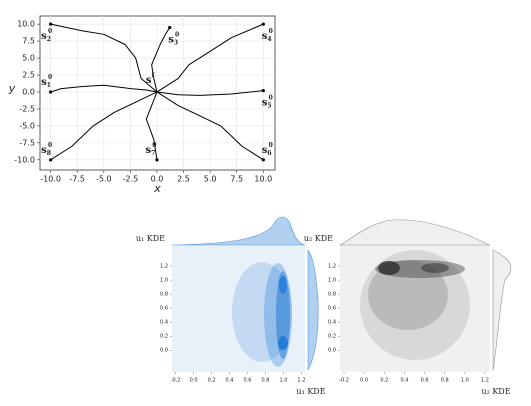  Describe the element at coordinates (157, 188) in the screenshot. I see `x-axis-label: x` at that location.